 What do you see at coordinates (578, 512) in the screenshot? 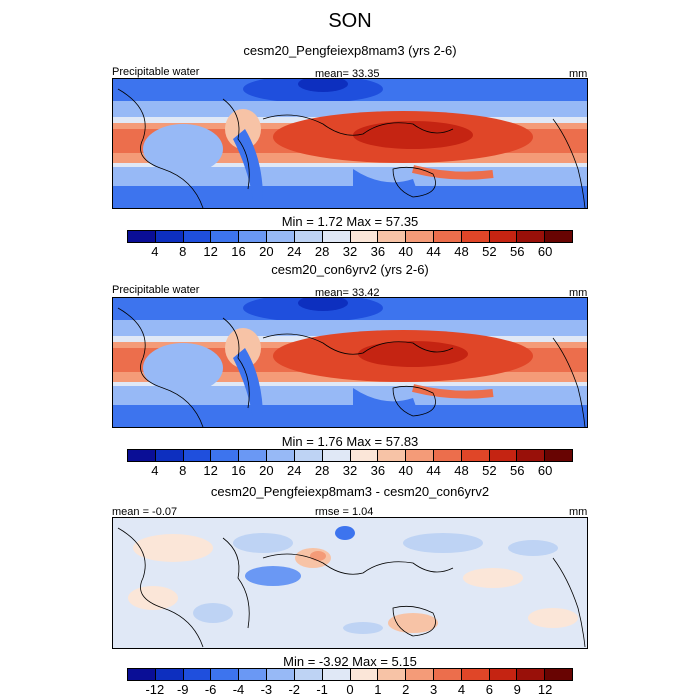
I see `panel-3-units-label: mm` at bounding box center [578, 512].